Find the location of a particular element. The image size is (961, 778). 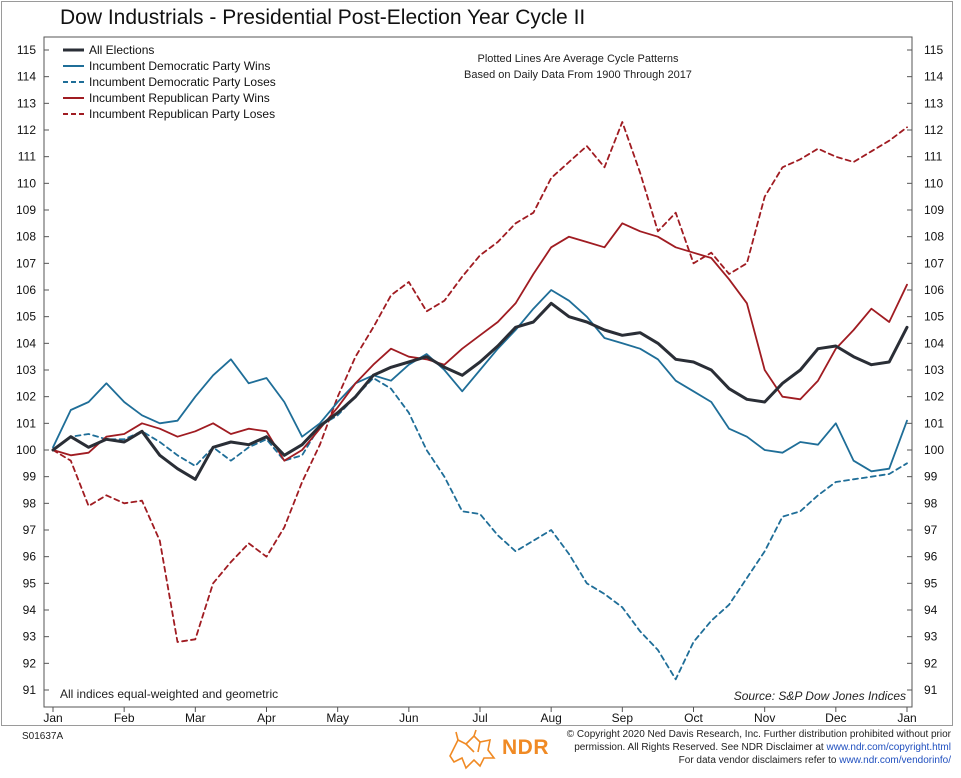

y-tick-label: 94 is located at coordinates (30, 610).